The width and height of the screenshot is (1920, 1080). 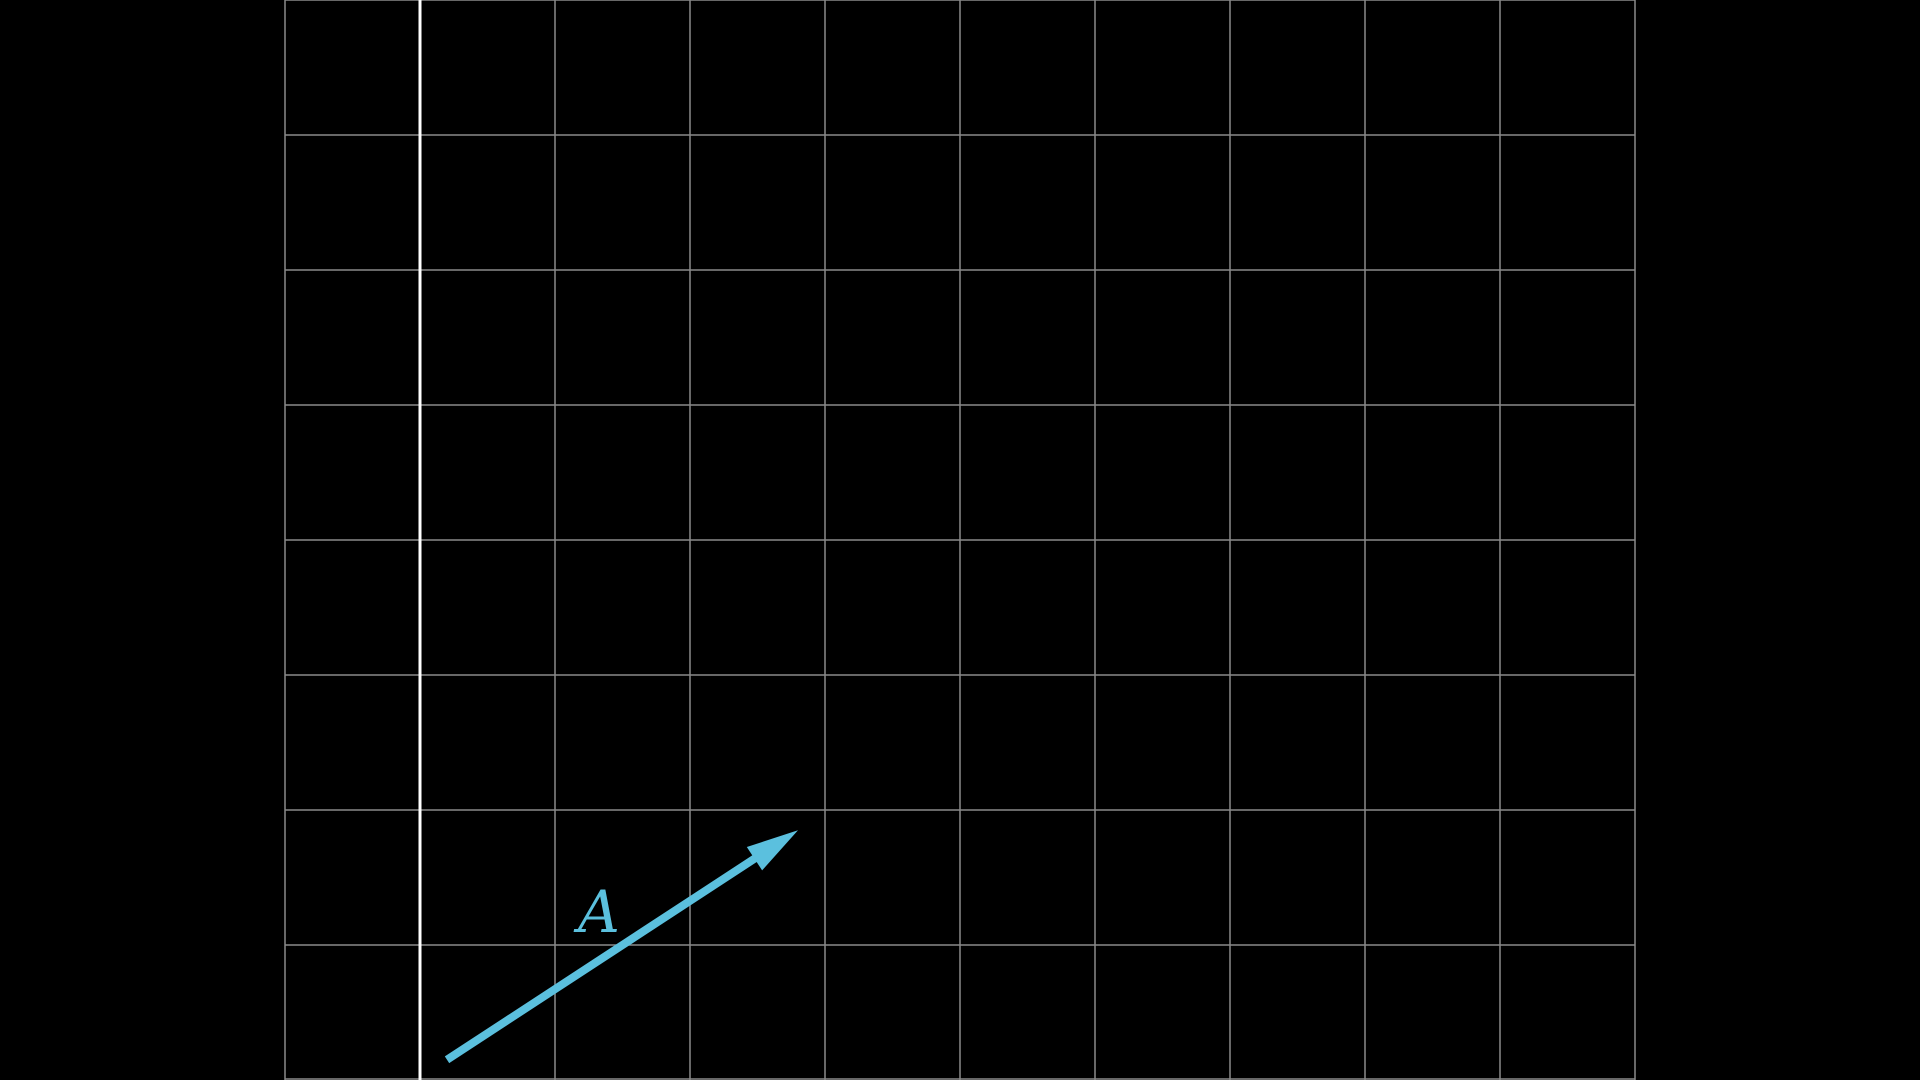 What do you see at coordinates (772, 850) in the screenshot?
I see `vector-arrowhead` at bounding box center [772, 850].